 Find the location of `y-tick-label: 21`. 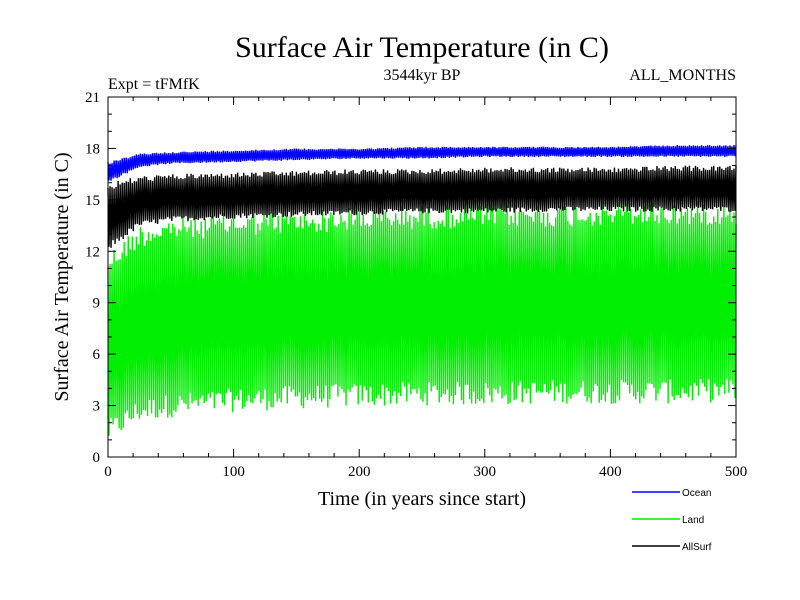

y-tick-label: 21 is located at coordinates (92, 98).